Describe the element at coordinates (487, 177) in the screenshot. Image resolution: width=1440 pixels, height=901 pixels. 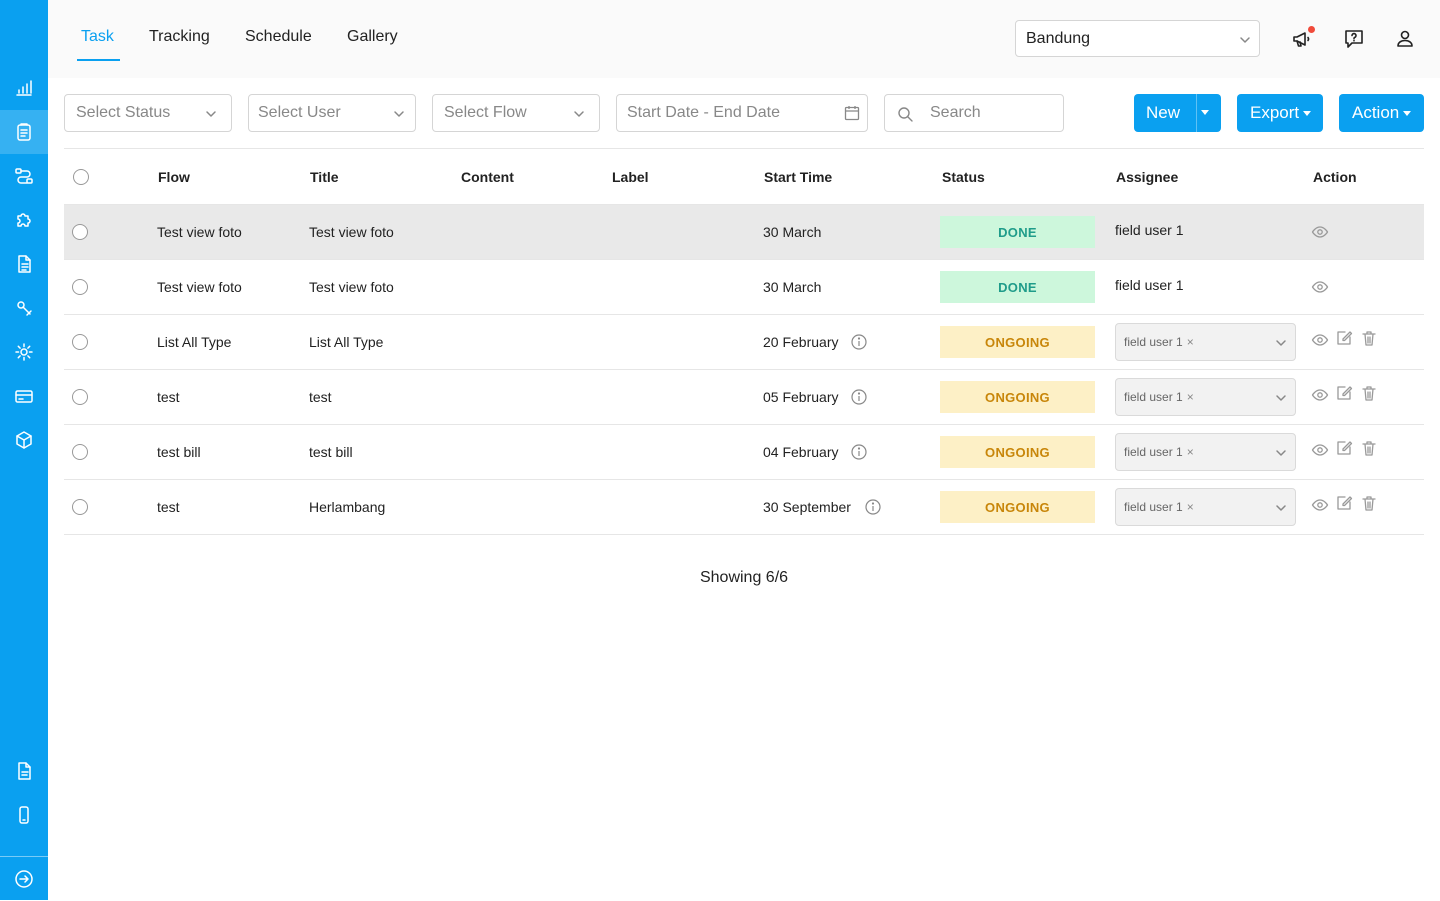
I see `column-header-content: Content` at that location.